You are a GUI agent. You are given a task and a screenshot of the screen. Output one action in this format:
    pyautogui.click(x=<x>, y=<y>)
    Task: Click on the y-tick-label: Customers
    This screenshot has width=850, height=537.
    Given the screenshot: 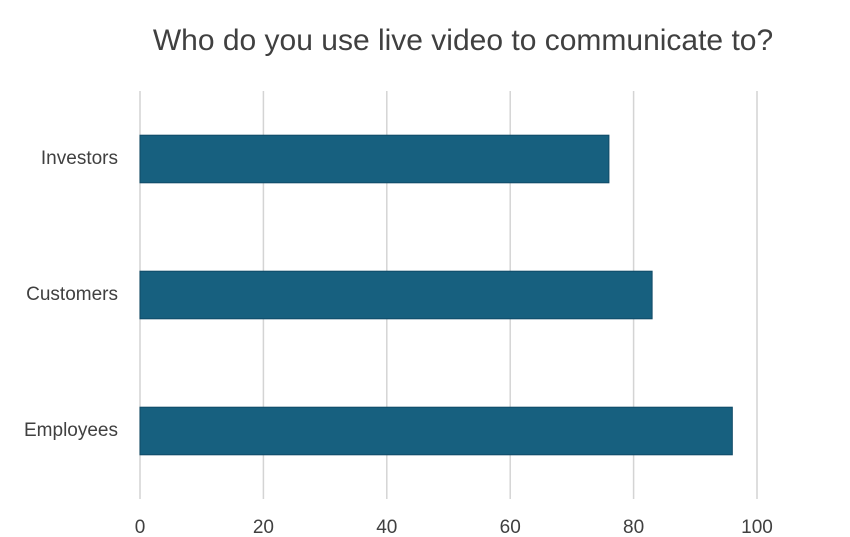 What is the action you would take?
    pyautogui.click(x=72, y=294)
    